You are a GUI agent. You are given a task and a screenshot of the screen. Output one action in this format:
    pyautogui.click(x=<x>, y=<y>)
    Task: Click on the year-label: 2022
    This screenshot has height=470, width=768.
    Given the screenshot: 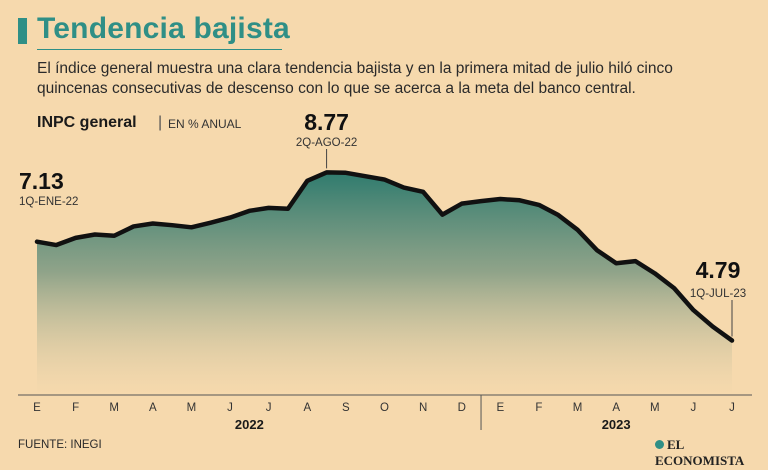 What is the action you would take?
    pyautogui.click(x=249, y=424)
    